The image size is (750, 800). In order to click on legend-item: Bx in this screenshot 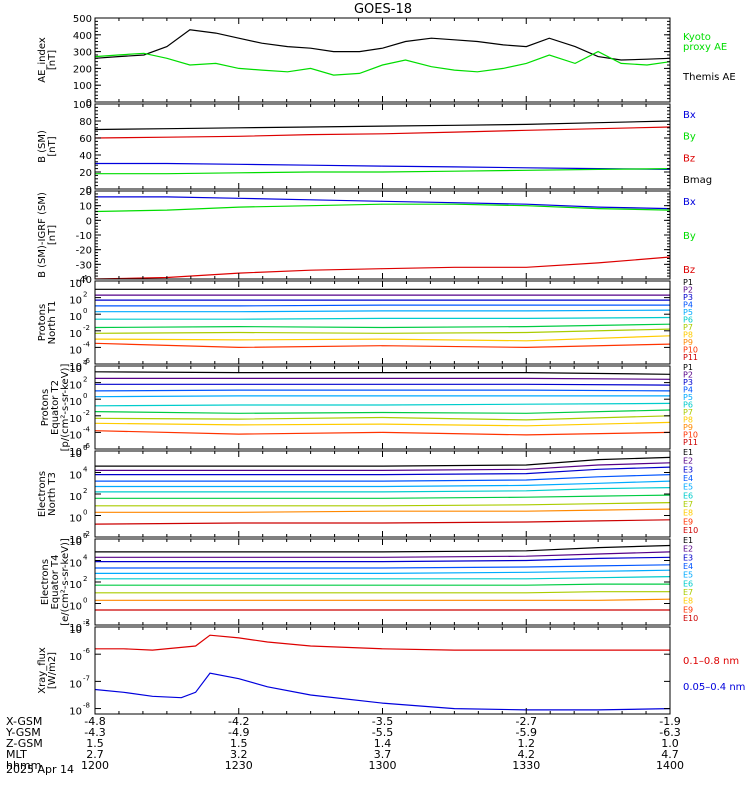, I will do `click(689, 202)`.